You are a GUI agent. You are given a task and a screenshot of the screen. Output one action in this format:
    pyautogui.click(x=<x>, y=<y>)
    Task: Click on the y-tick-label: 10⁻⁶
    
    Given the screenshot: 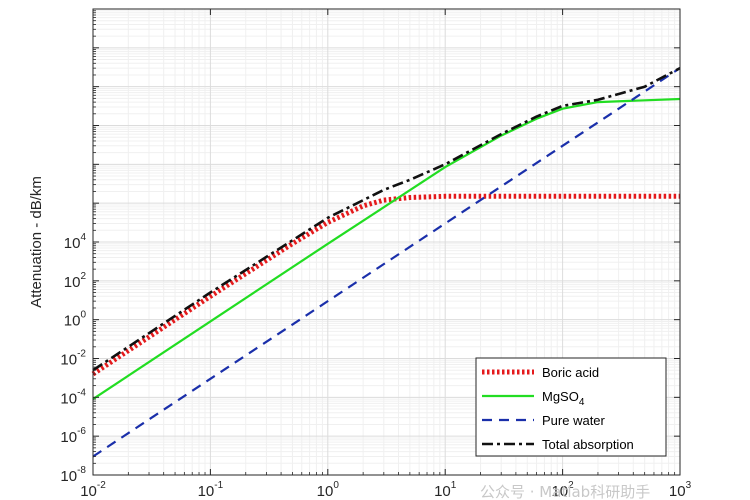 What is the action you would take?
    pyautogui.click(x=73, y=436)
    